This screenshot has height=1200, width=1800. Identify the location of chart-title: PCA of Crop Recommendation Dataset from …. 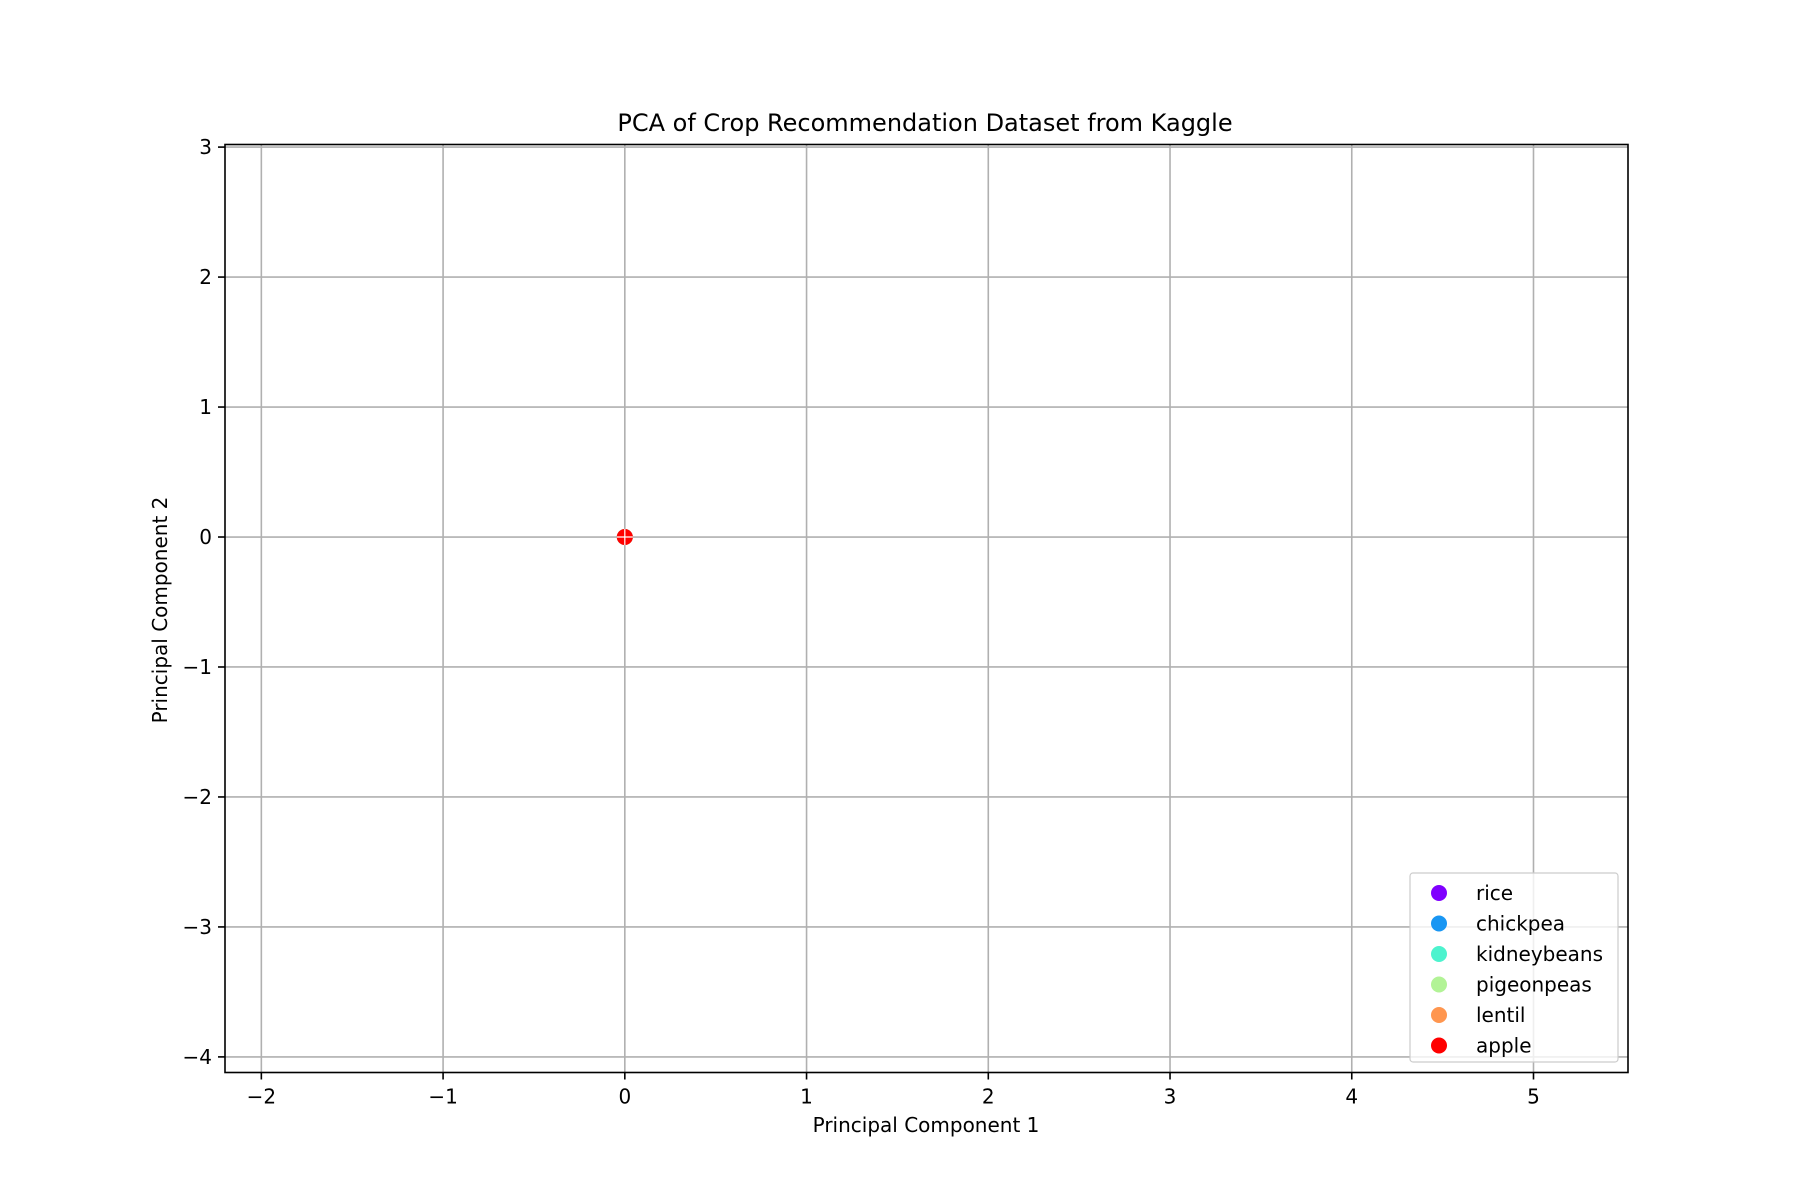
(924, 123).